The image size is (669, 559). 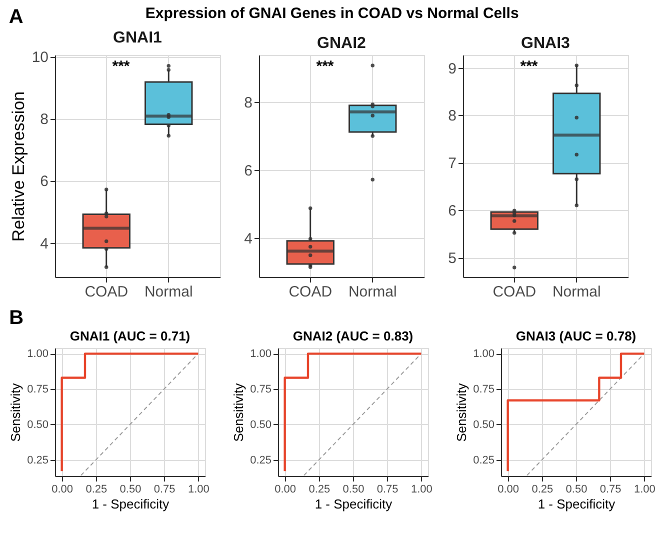 What do you see at coordinates (452, 69) in the screenshot?
I see `y-tick-label: 9` at bounding box center [452, 69].